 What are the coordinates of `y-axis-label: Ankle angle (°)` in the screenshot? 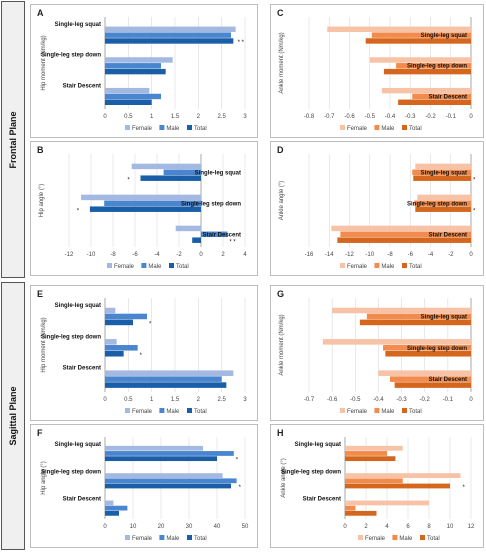 It's located at (282, 200).